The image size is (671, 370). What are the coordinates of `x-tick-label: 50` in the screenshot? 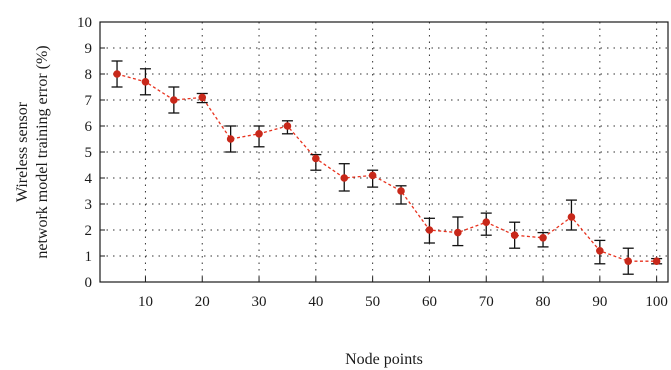 It's located at (372, 302).